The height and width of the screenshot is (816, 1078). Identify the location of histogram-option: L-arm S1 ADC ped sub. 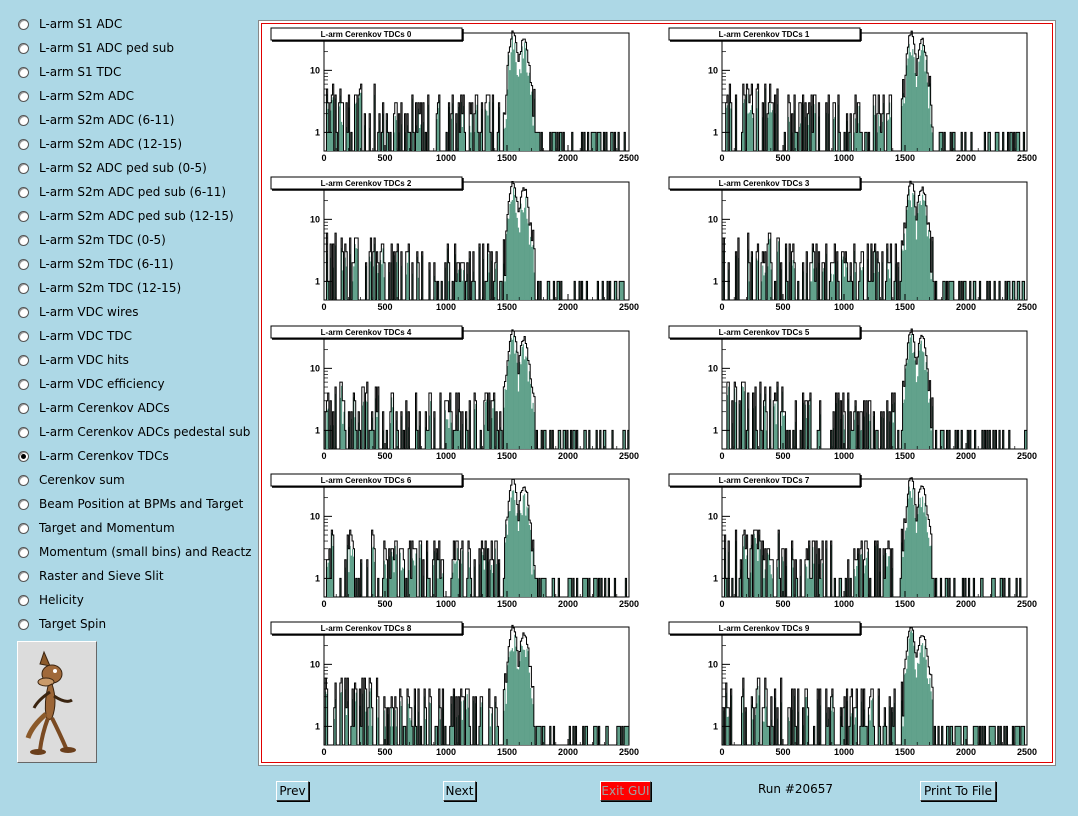
(96, 48).